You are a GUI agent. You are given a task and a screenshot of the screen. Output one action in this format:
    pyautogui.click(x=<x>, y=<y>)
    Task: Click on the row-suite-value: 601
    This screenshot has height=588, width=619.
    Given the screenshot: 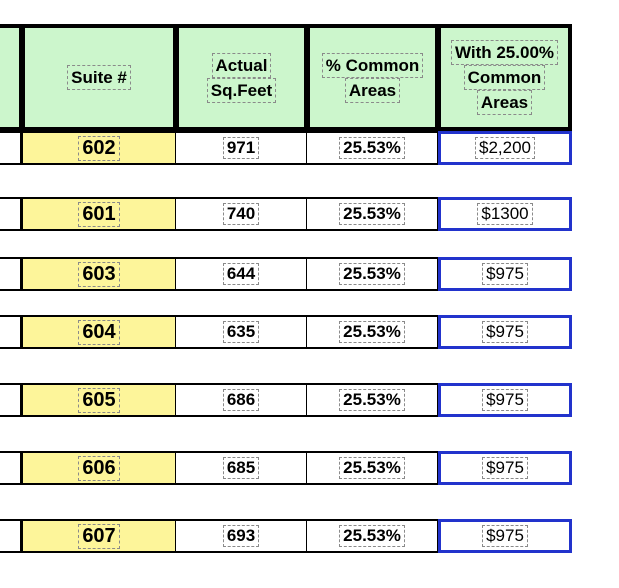 What is the action you would take?
    pyautogui.click(x=99, y=214)
    